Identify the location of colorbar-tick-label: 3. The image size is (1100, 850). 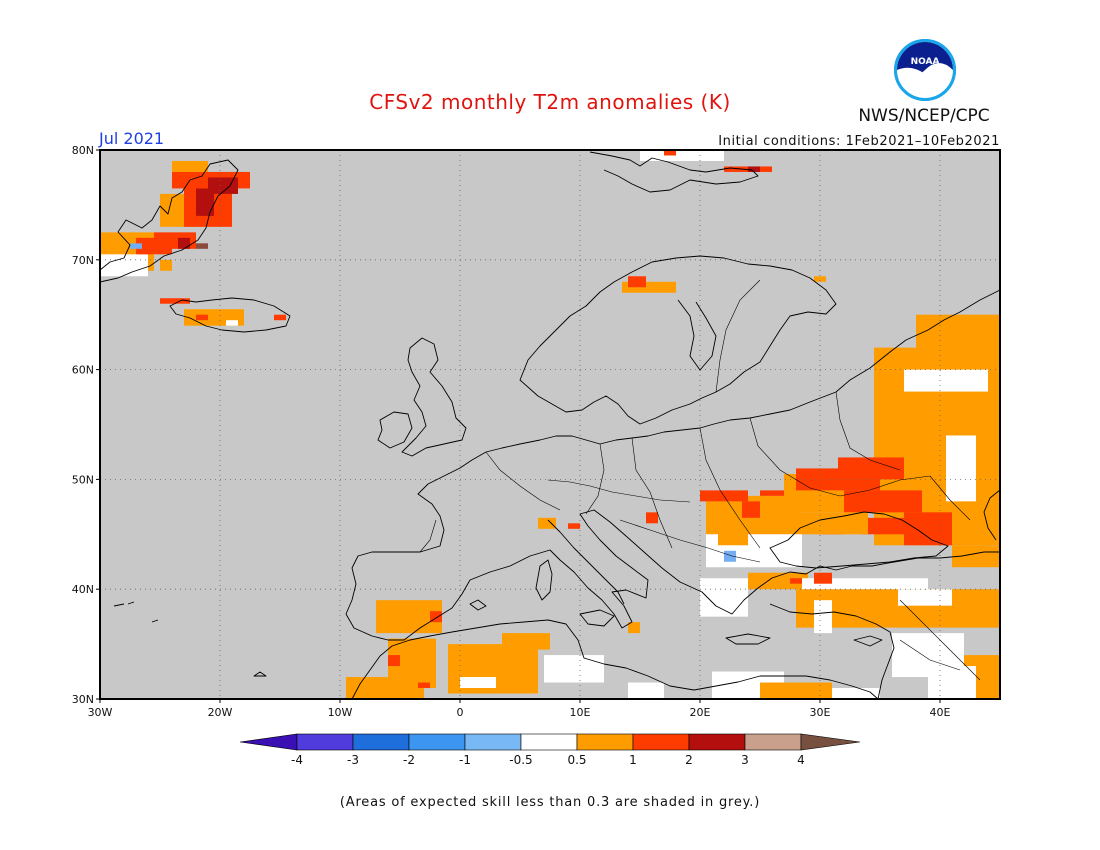
(745, 760).